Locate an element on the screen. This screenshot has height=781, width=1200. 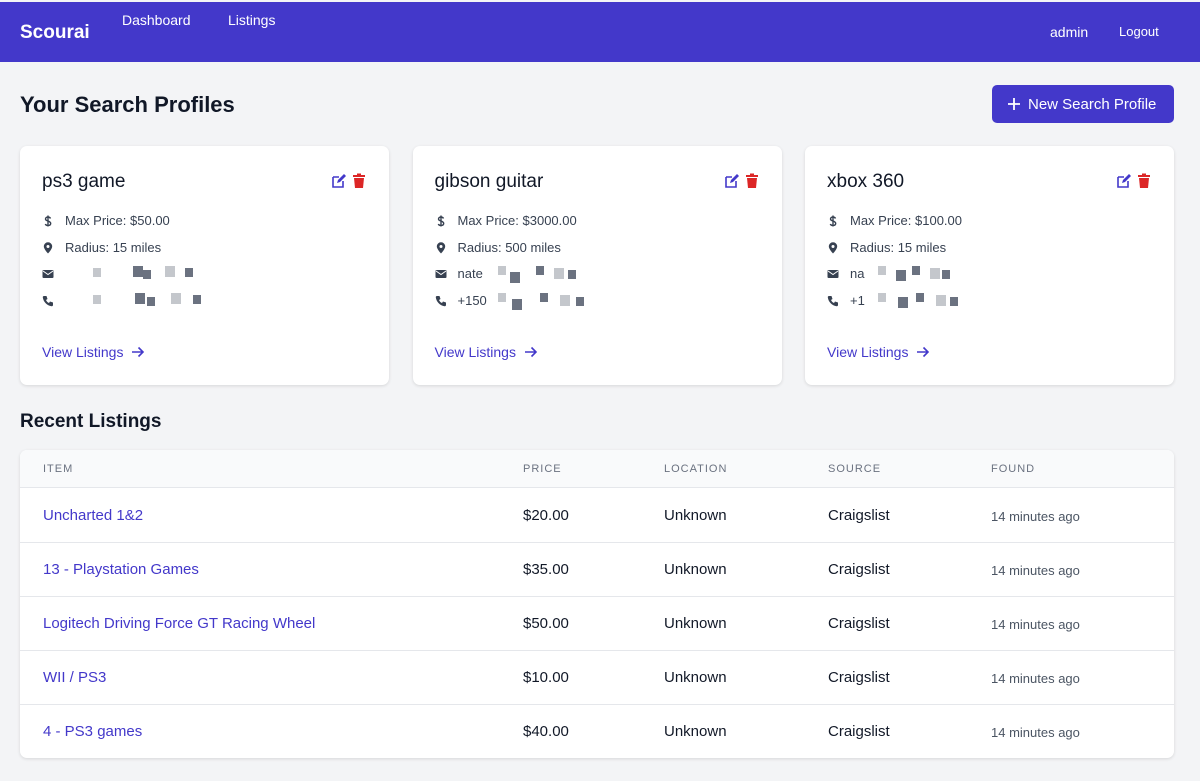
price: $50.00 is located at coordinates (546, 623).